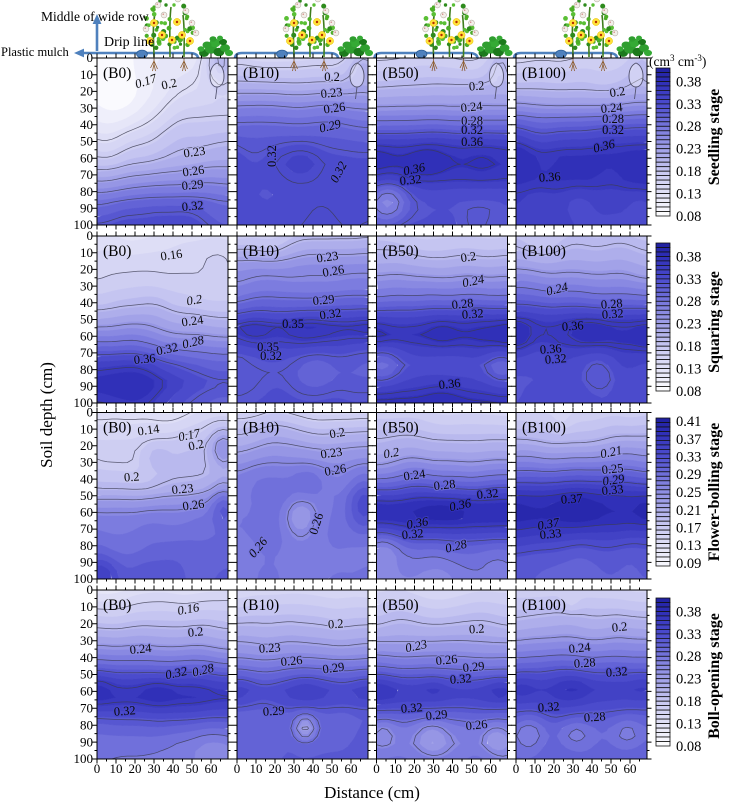 The image size is (731, 805). What do you see at coordinates (688, 612) in the screenshot?
I see `svg-text: 0.38` at bounding box center [688, 612].